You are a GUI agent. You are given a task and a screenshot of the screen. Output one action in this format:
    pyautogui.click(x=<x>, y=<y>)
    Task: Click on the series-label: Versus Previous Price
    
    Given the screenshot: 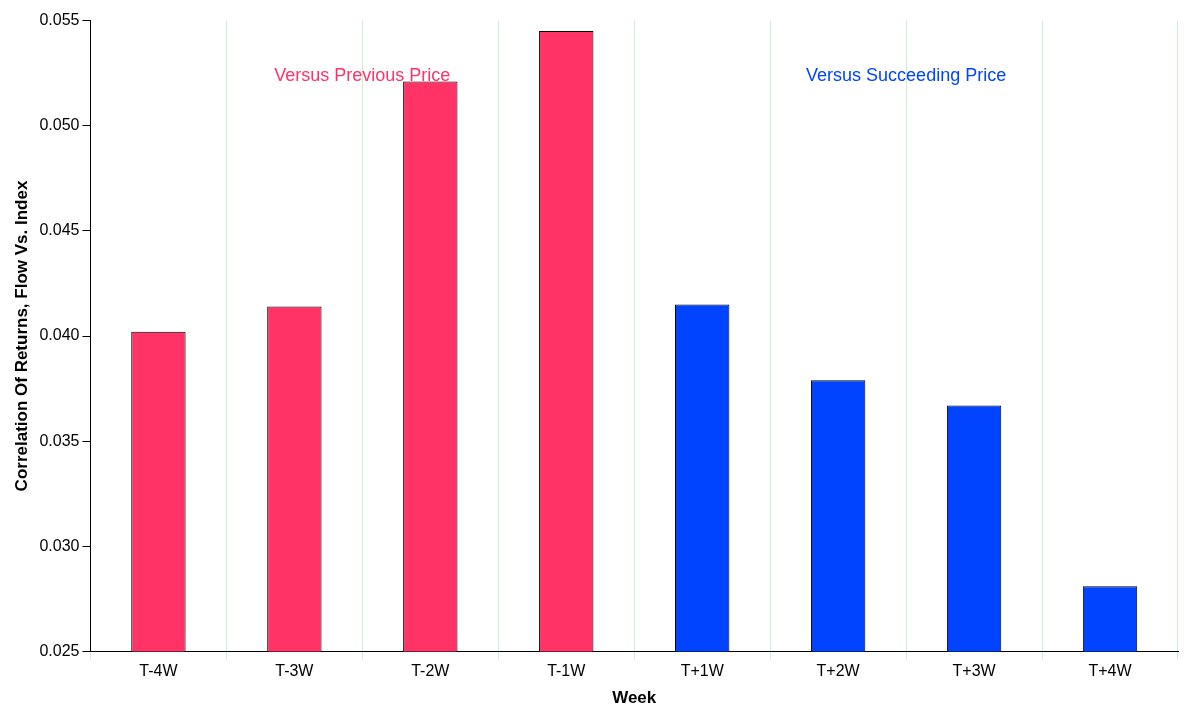 What is the action you would take?
    pyautogui.click(x=362, y=74)
    